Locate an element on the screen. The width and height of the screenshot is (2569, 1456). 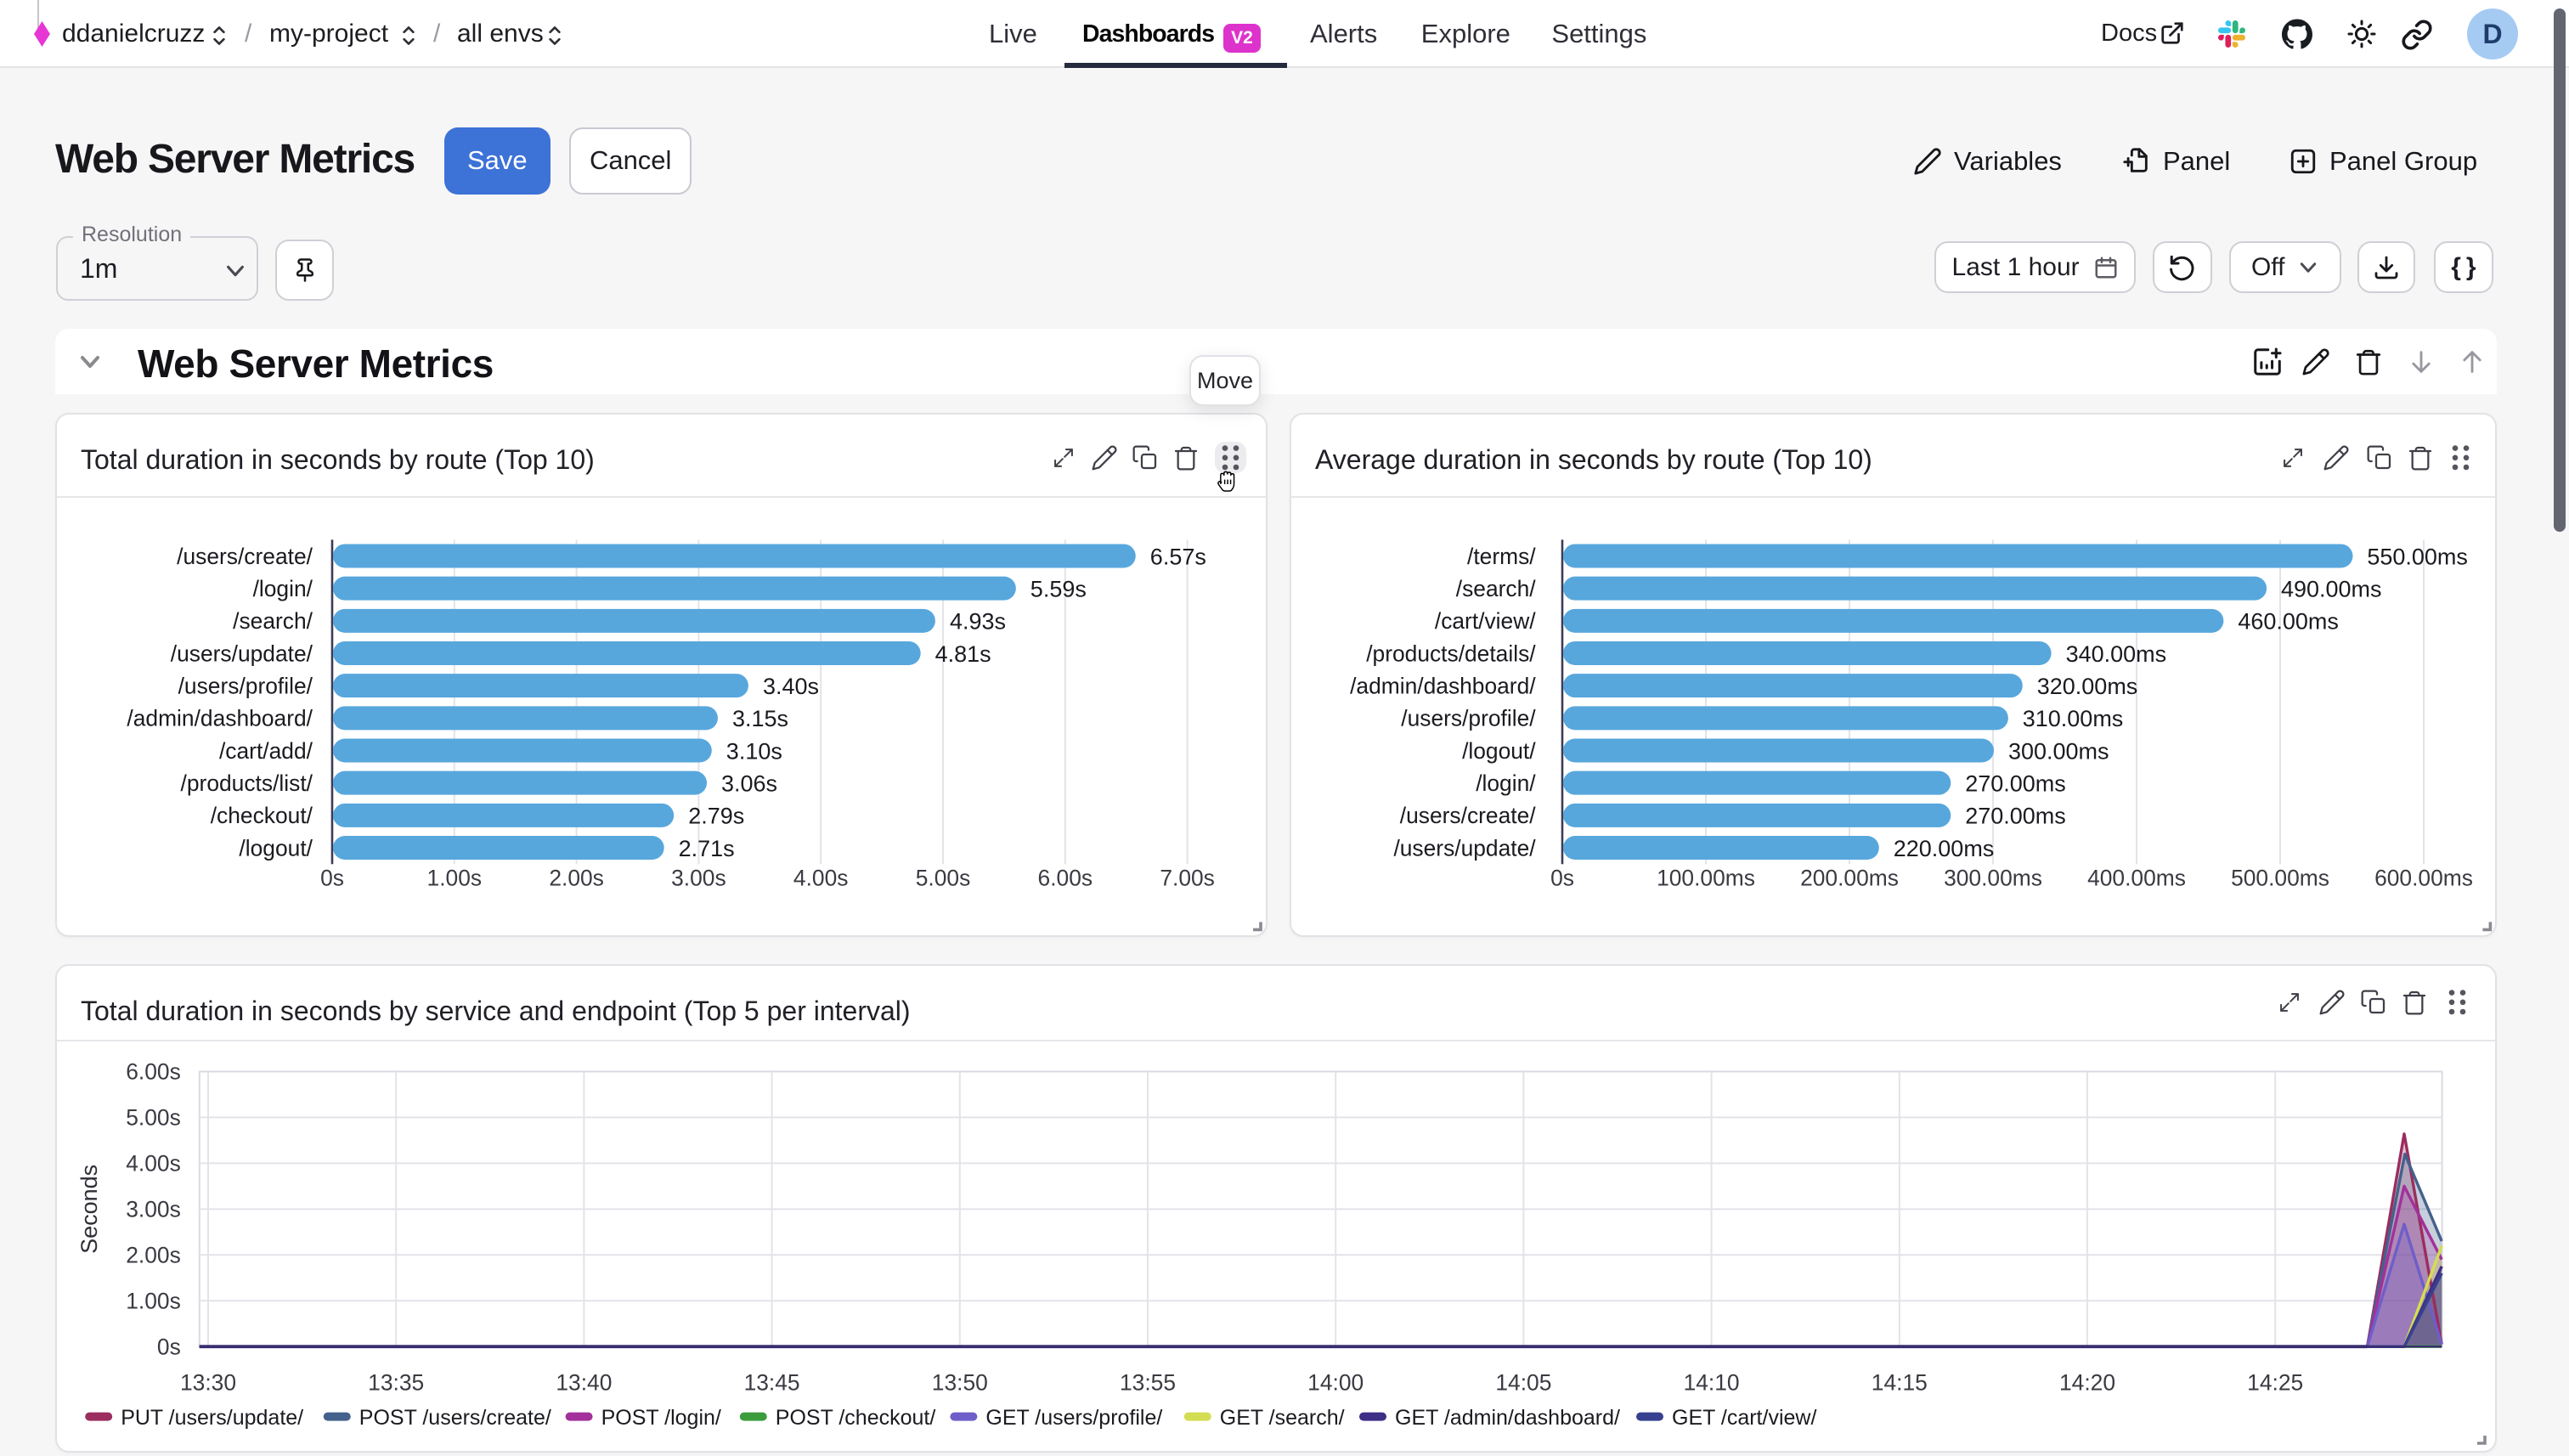
svg-text: 460.00ms is located at coordinates (2289, 621).